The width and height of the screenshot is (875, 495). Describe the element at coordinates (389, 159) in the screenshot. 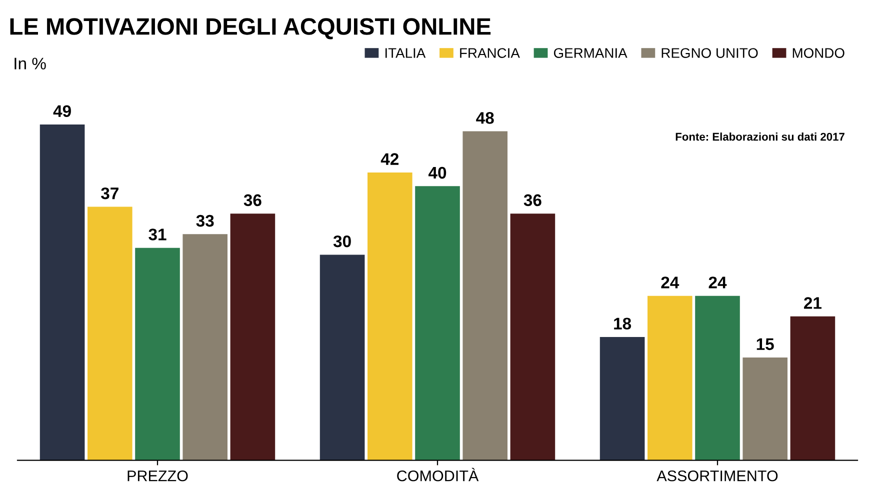

I see `data-label: 42` at that location.